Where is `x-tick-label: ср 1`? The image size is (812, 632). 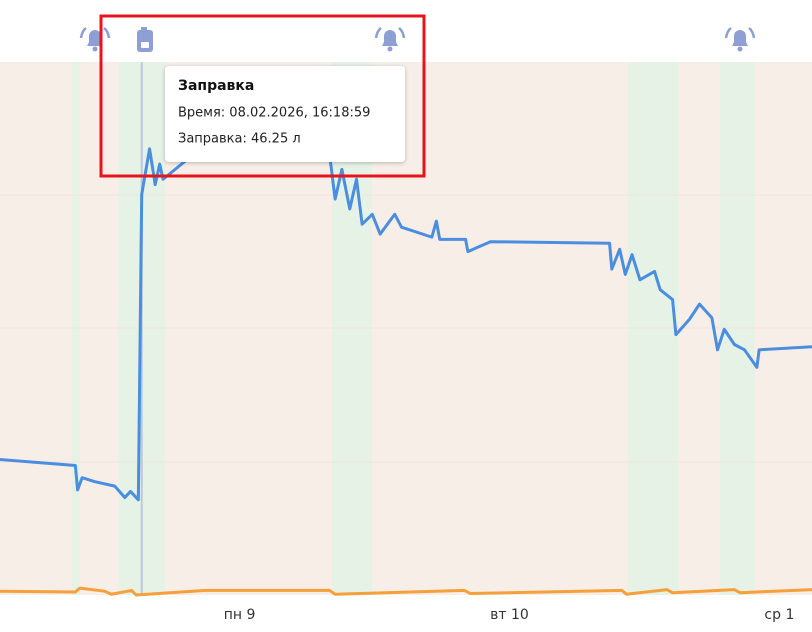 x-tick-label: ср 1 is located at coordinates (779, 615).